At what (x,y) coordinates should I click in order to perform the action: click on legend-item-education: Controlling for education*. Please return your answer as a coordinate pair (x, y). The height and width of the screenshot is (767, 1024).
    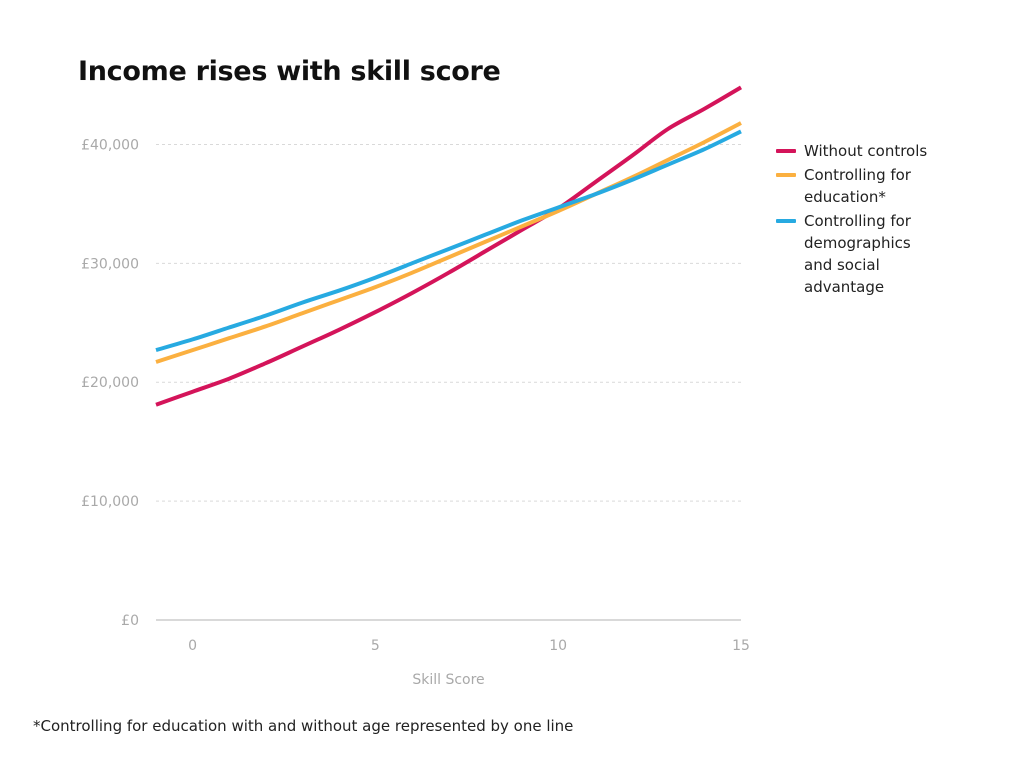
    Looking at the image, I should click on (876, 186).